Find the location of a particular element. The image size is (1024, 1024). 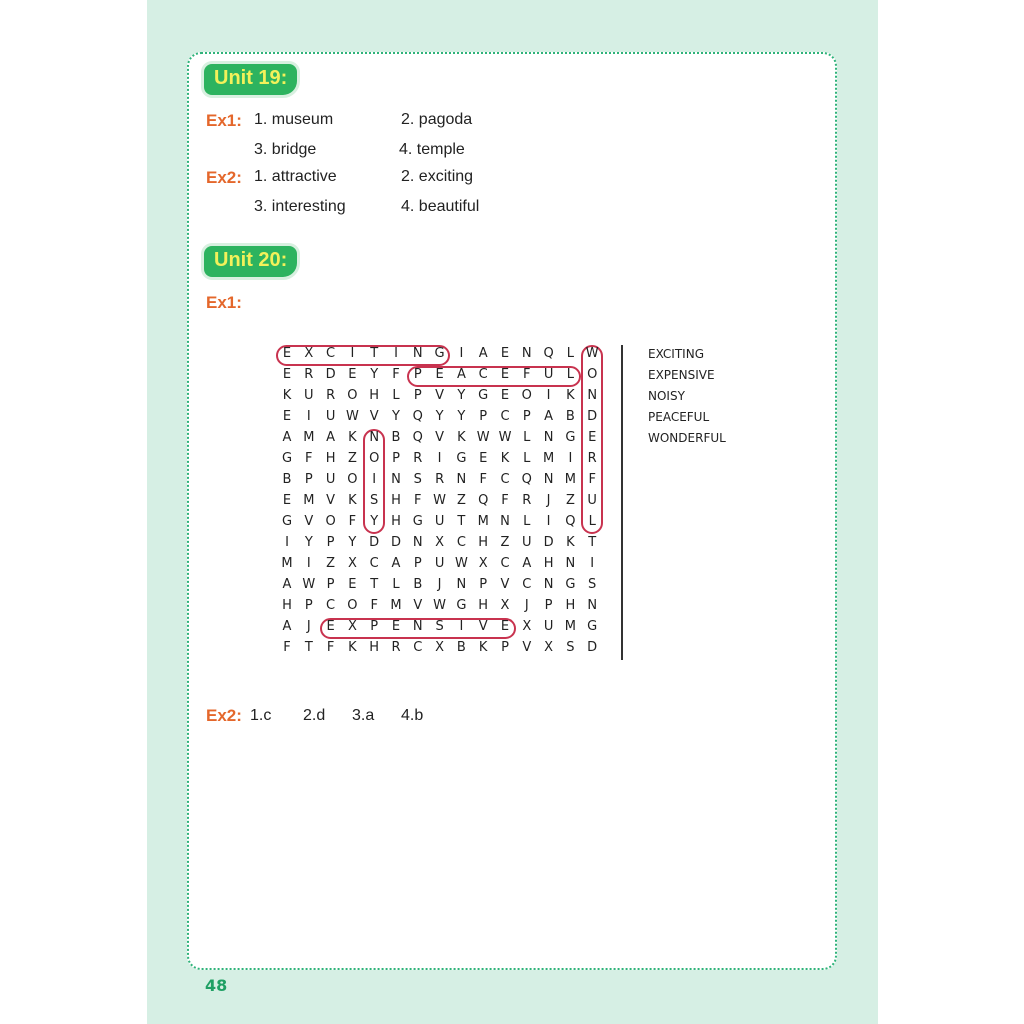

grid-letter: L is located at coordinates (592, 521).